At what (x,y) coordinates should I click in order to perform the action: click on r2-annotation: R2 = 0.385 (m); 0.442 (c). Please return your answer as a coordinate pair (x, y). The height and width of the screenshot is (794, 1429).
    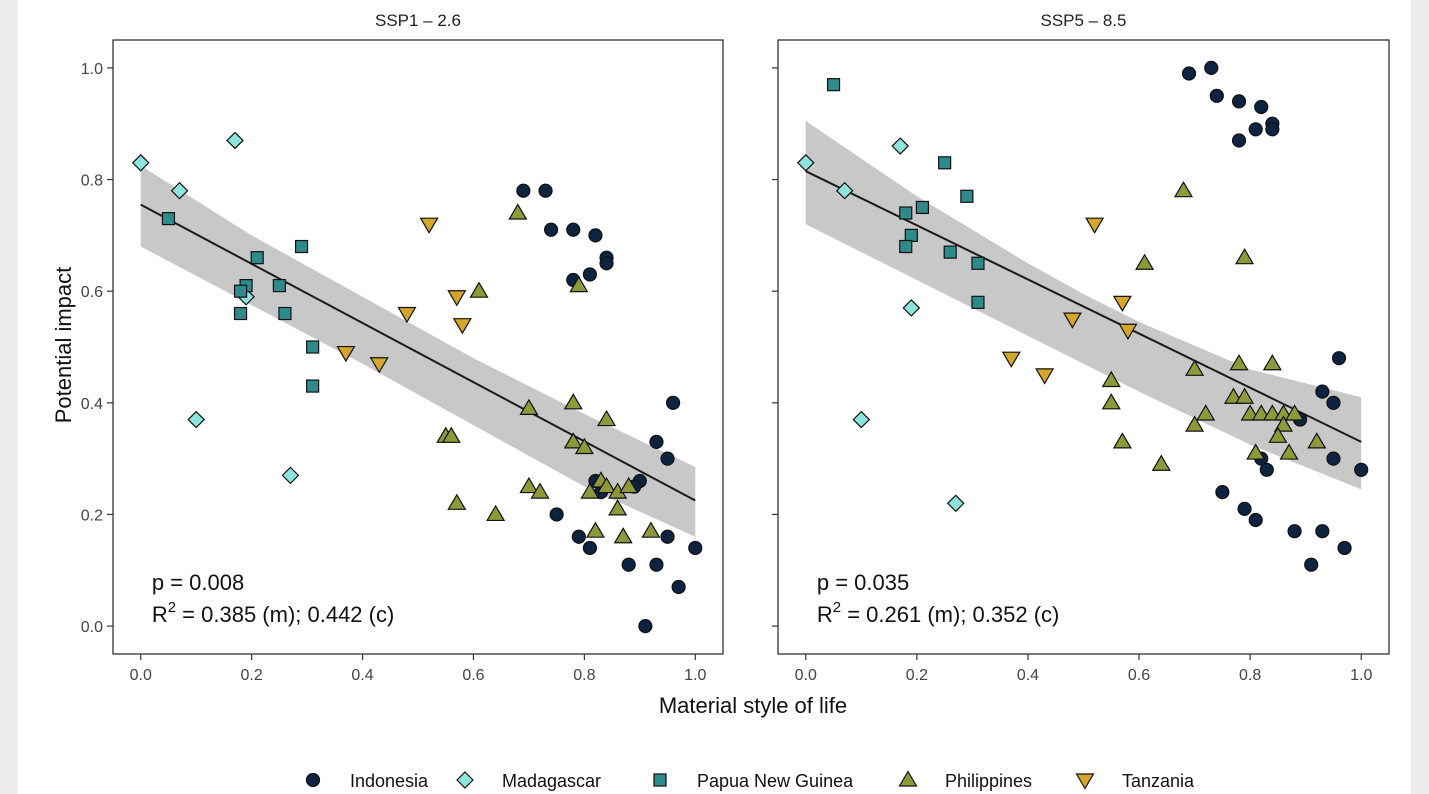
    Looking at the image, I should click on (273, 613).